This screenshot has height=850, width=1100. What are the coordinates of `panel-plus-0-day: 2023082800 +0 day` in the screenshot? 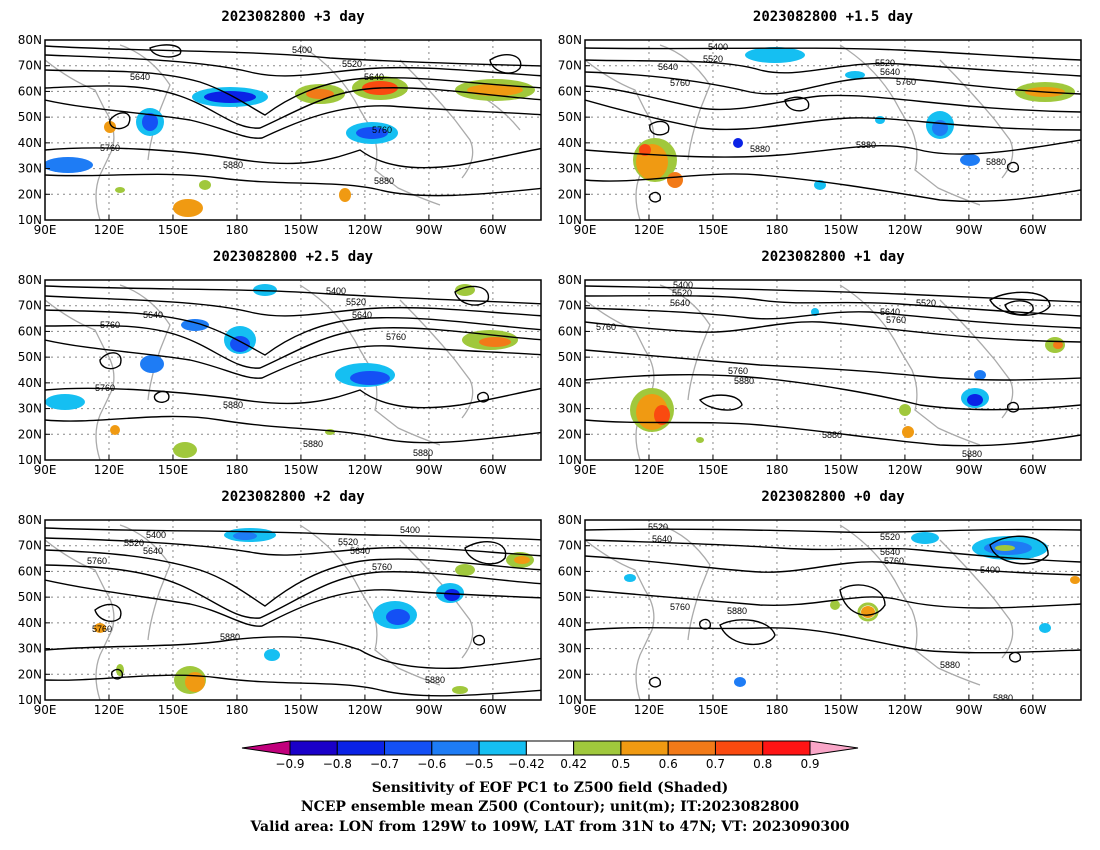 It's located at (820, 603).